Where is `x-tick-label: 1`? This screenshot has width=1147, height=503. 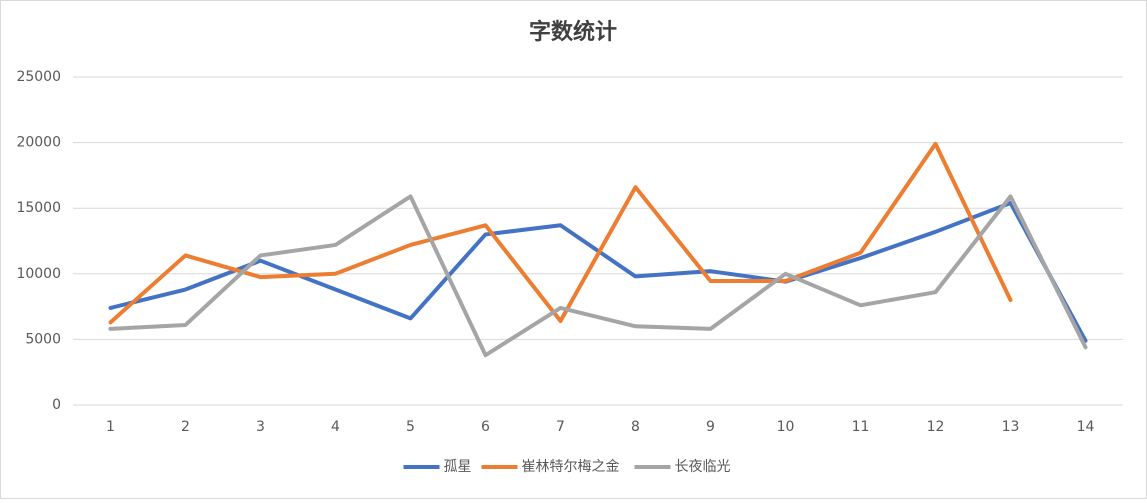
x-tick-label: 1 is located at coordinates (110, 427).